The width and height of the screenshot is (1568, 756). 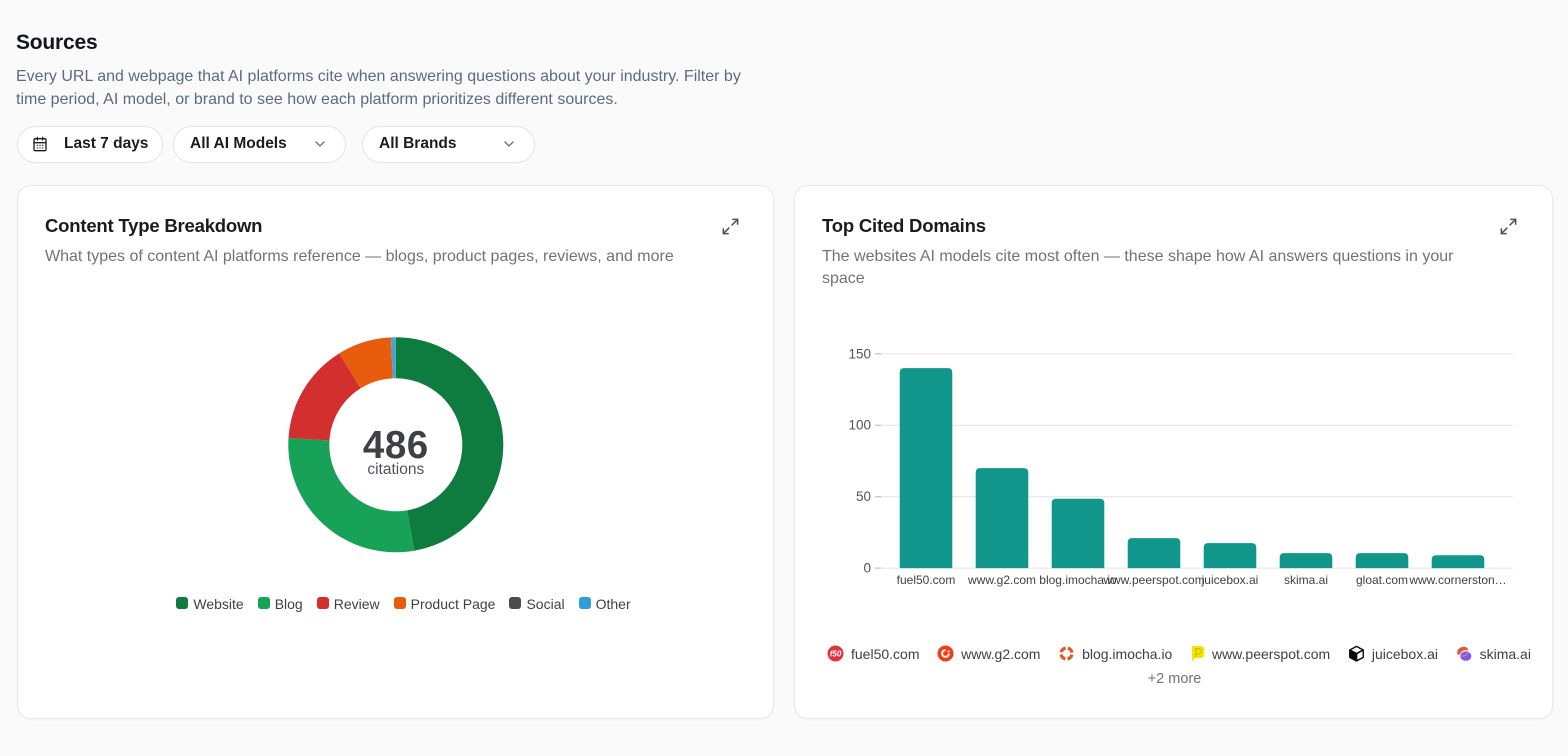 What do you see at coordinates (1001, 580) in the screenshot?
I see `svg-text: www.g2.com` at bounding box center [1001, 580].